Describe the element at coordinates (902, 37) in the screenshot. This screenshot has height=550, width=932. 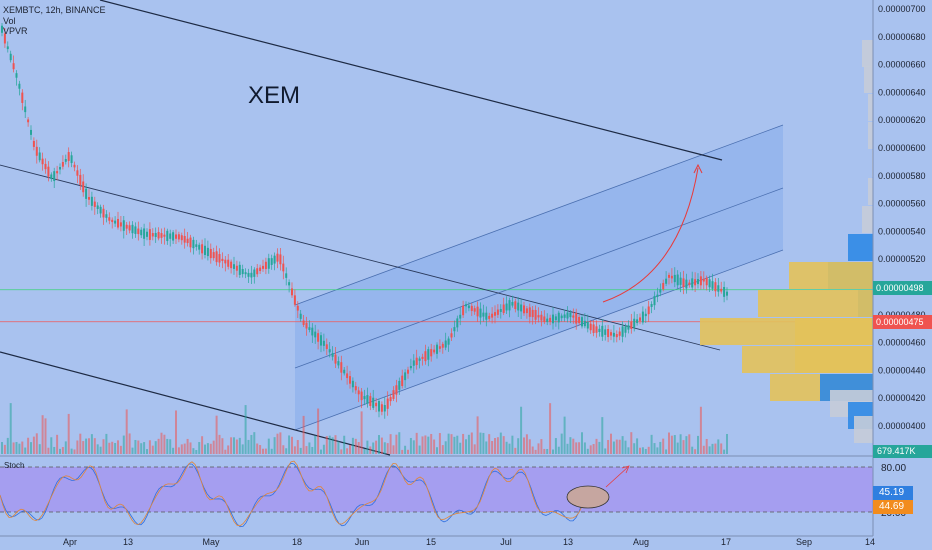
I see `price-tick-1: 0.00000680` at that location.